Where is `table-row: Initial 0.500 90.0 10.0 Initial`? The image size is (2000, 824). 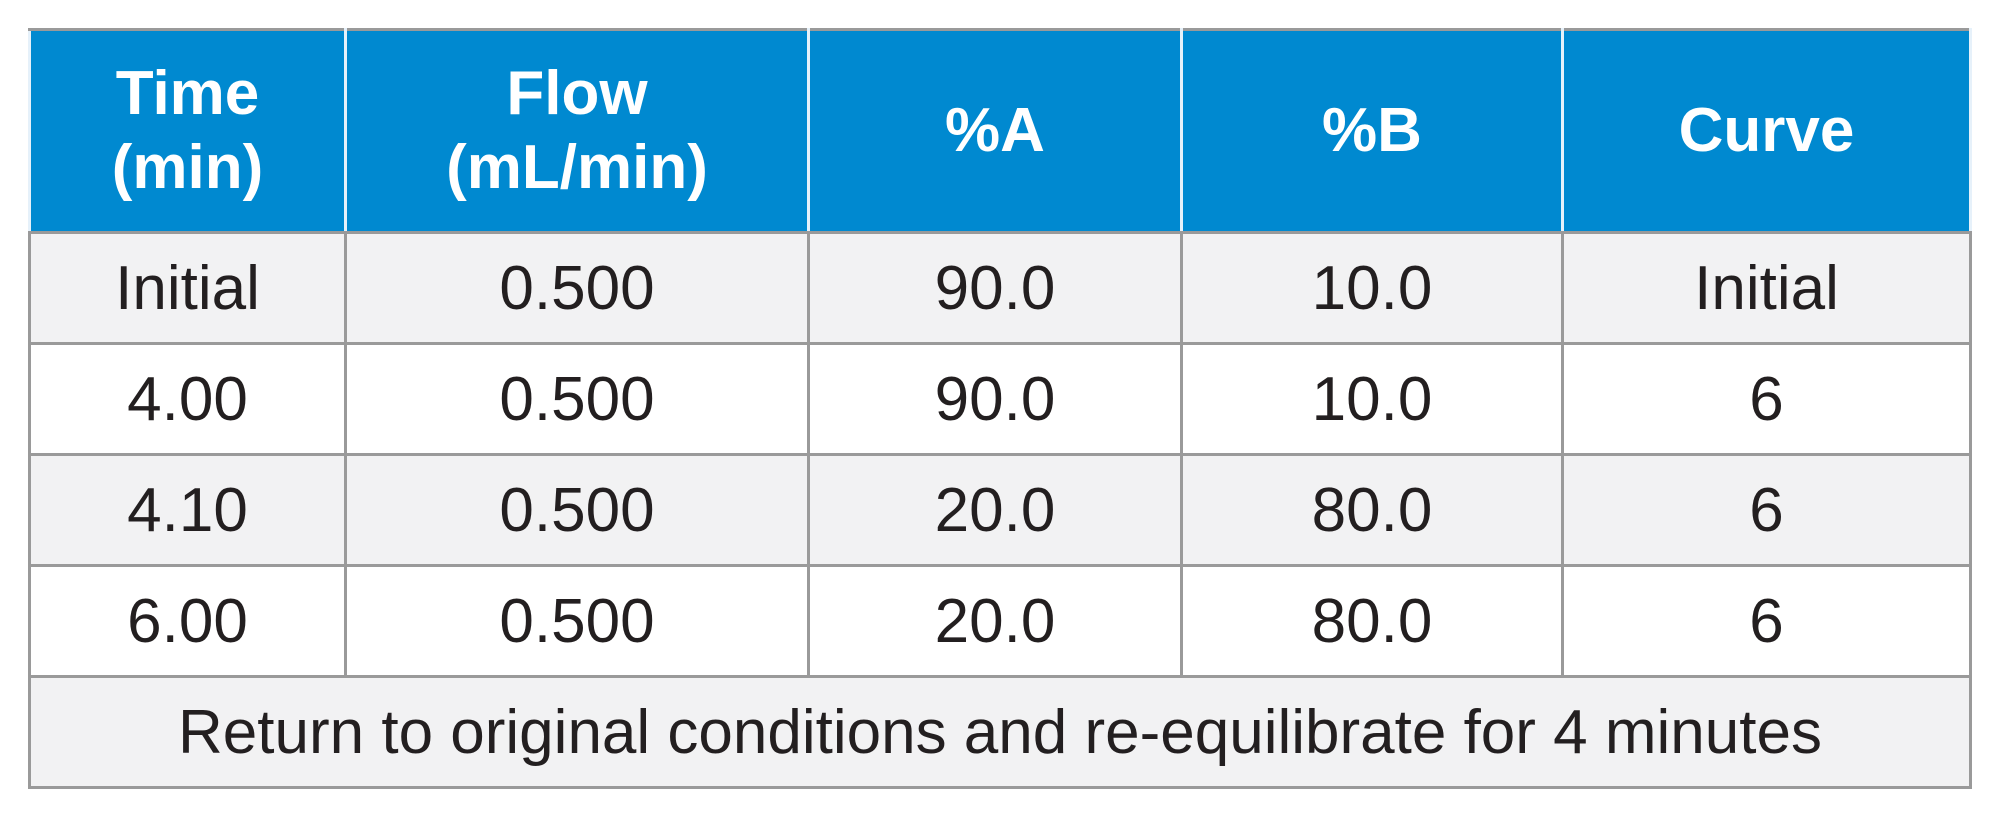
table-row: Initial 0.500 90.0 10.0 Initial is located at coordinates (1000, 288).